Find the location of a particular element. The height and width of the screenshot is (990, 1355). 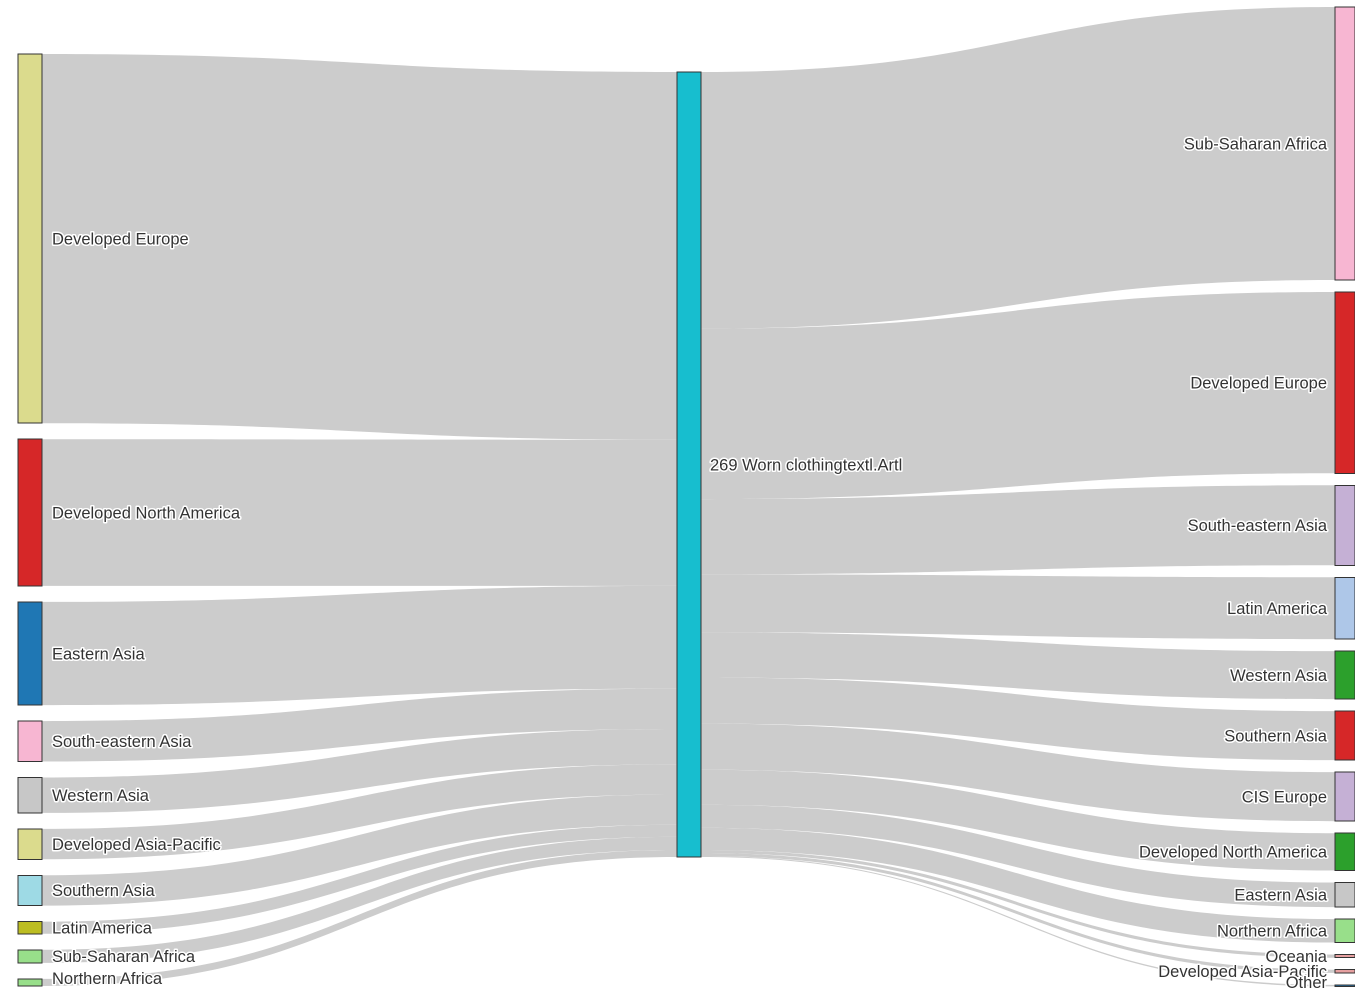

link-target-southern-asia is located at coordinates (1018, 719).